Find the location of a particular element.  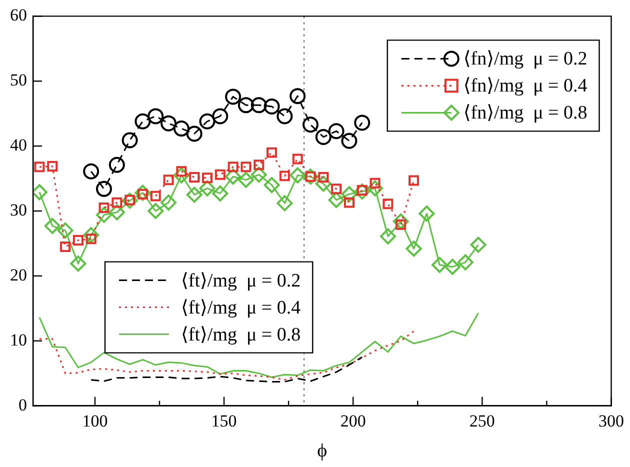

legend-label: ⟨ft⟩/mg μ = 0.2 is located at coordinates (241, 281).